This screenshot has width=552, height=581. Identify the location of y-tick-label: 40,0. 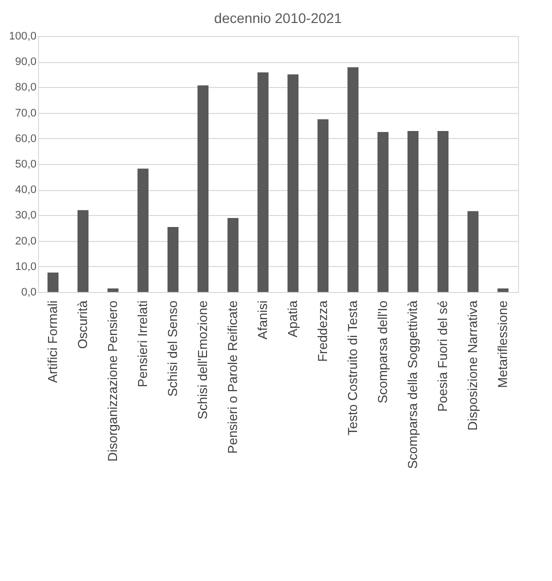
(25, 190).